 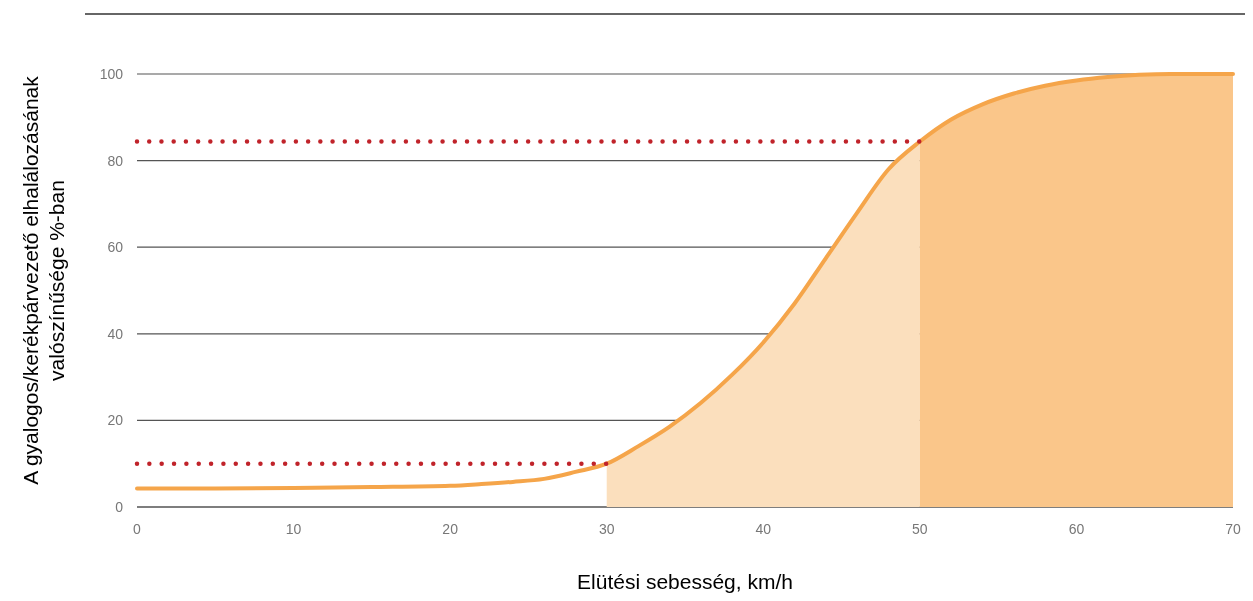 I want to click on x-tick-label: 0, so click(x=137, y=529).